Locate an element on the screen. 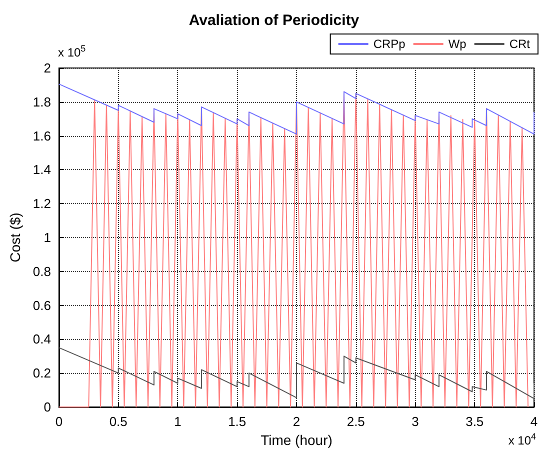 The image size is (548, 459). chart-title: Avaliation of Periodicity is located at coordinates (274, 20).